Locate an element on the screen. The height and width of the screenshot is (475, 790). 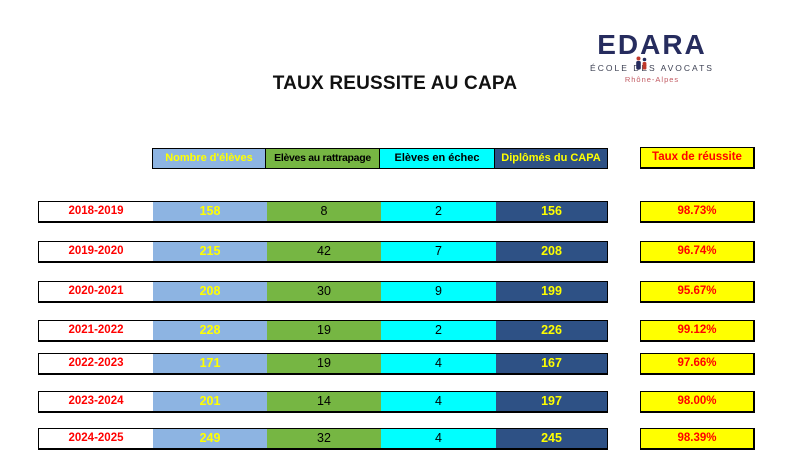
year-cell: 2024-2025 is located at coordinates (96, 438).